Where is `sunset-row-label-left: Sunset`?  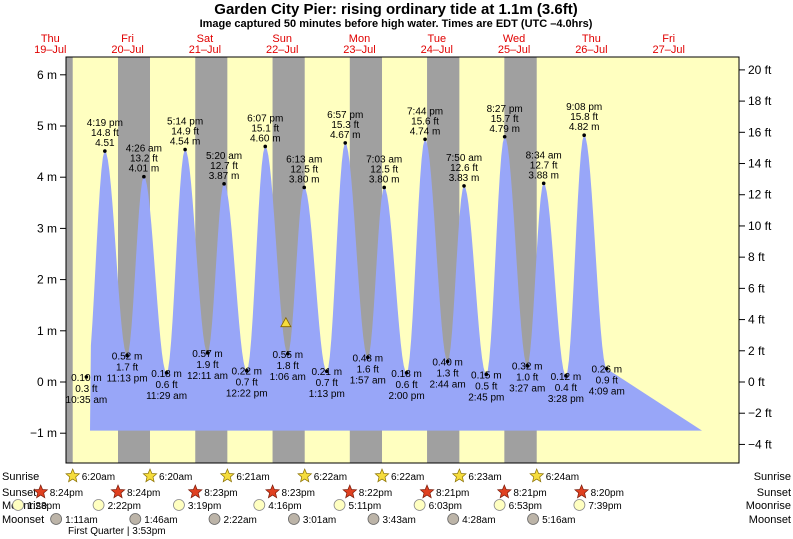
sunset-row-label-left: Sunset is located at coordinates (19, 493).